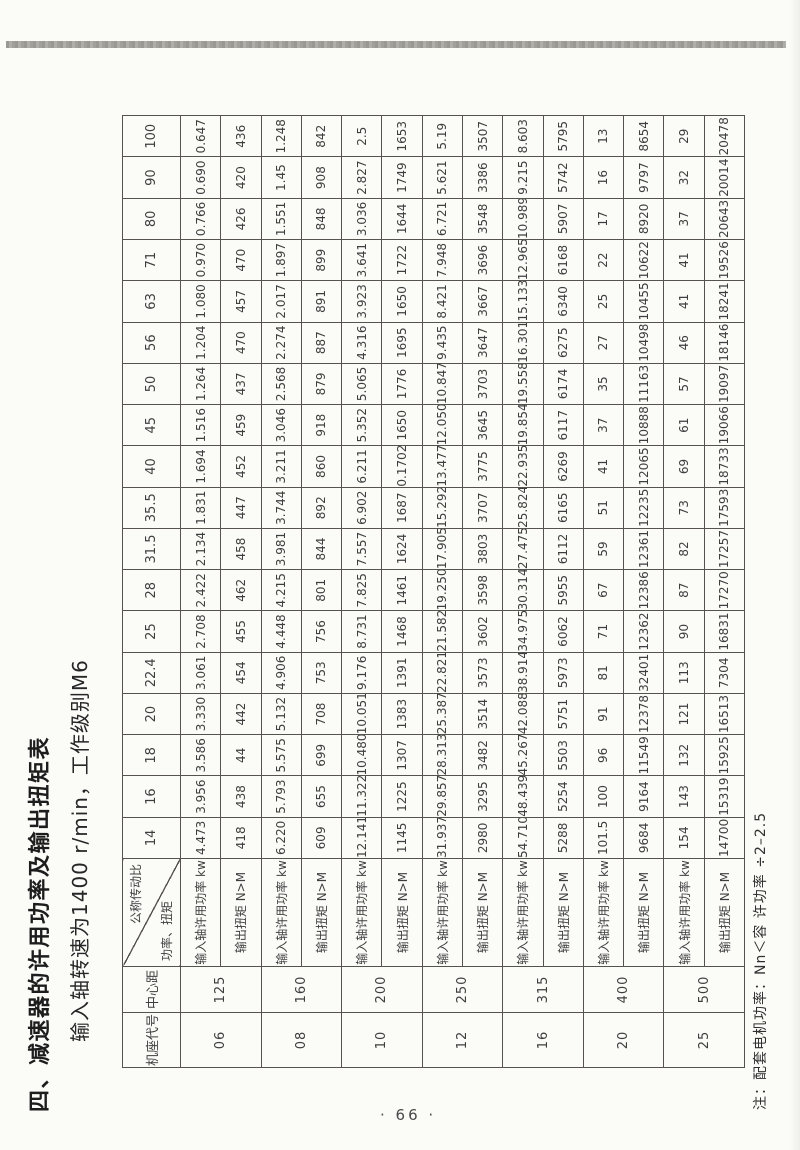 This screenshot has height=1150, width=800. I want to click on value-cell: 438, so click(241, 796).